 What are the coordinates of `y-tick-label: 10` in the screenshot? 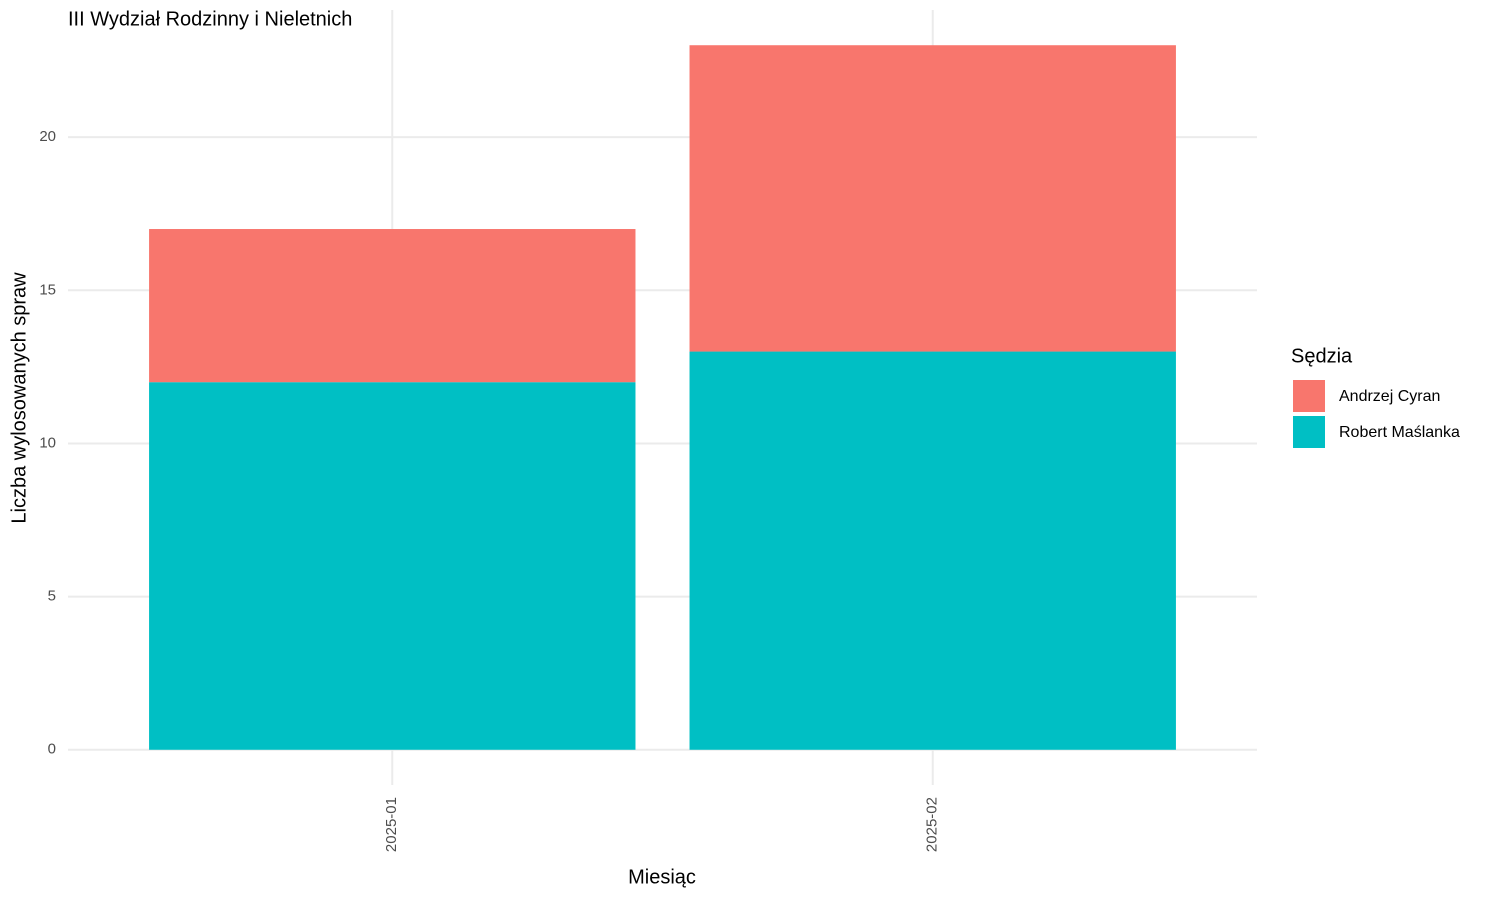 It's located at (47, 442).